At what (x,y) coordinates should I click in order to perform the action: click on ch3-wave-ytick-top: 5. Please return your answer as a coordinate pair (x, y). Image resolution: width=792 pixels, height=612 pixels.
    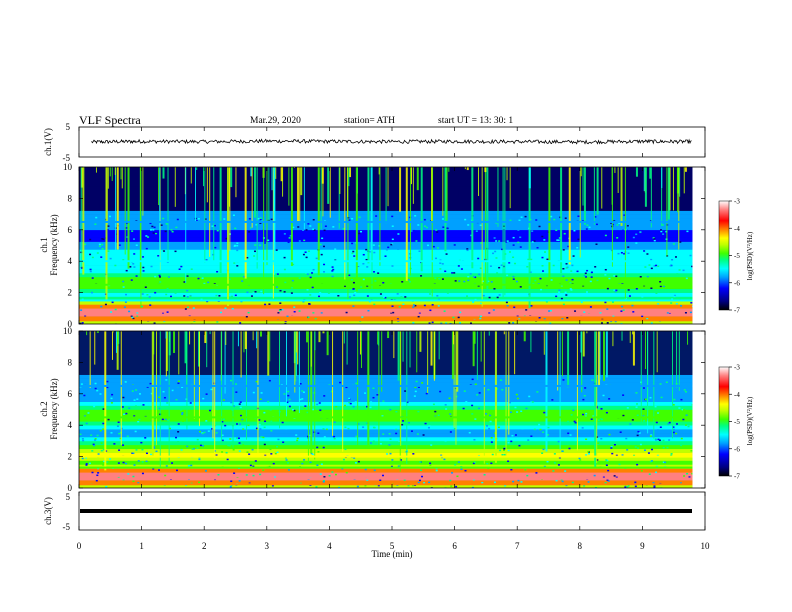
    Looking at the image, I should click on (68, 497).